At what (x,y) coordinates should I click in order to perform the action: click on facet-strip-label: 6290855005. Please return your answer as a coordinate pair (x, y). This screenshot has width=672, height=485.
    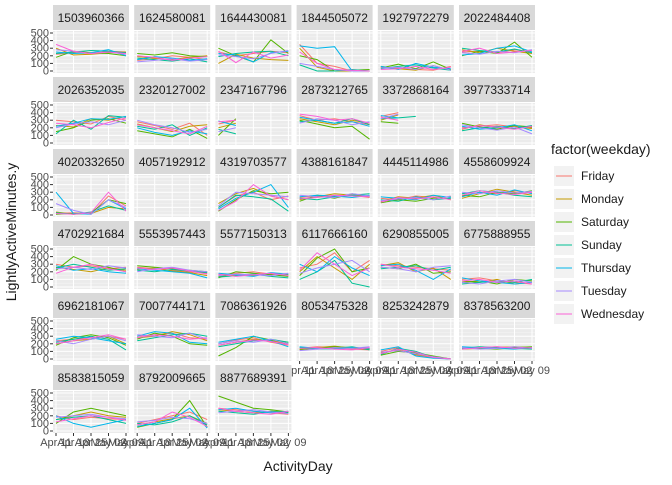
    Looking at the image, I should click on (415, 234).